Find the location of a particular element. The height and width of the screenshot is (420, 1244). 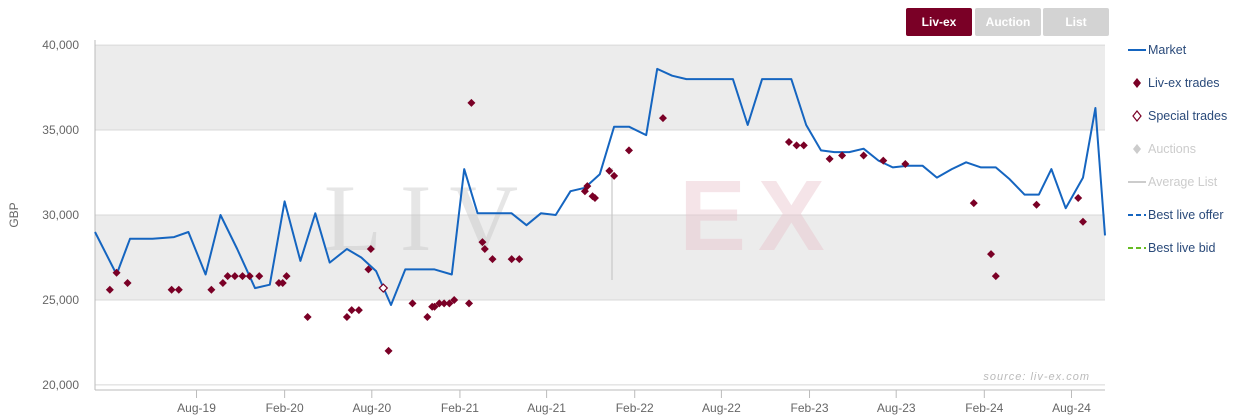

legend-item-market: Market is located at coordinates (1185, 56).